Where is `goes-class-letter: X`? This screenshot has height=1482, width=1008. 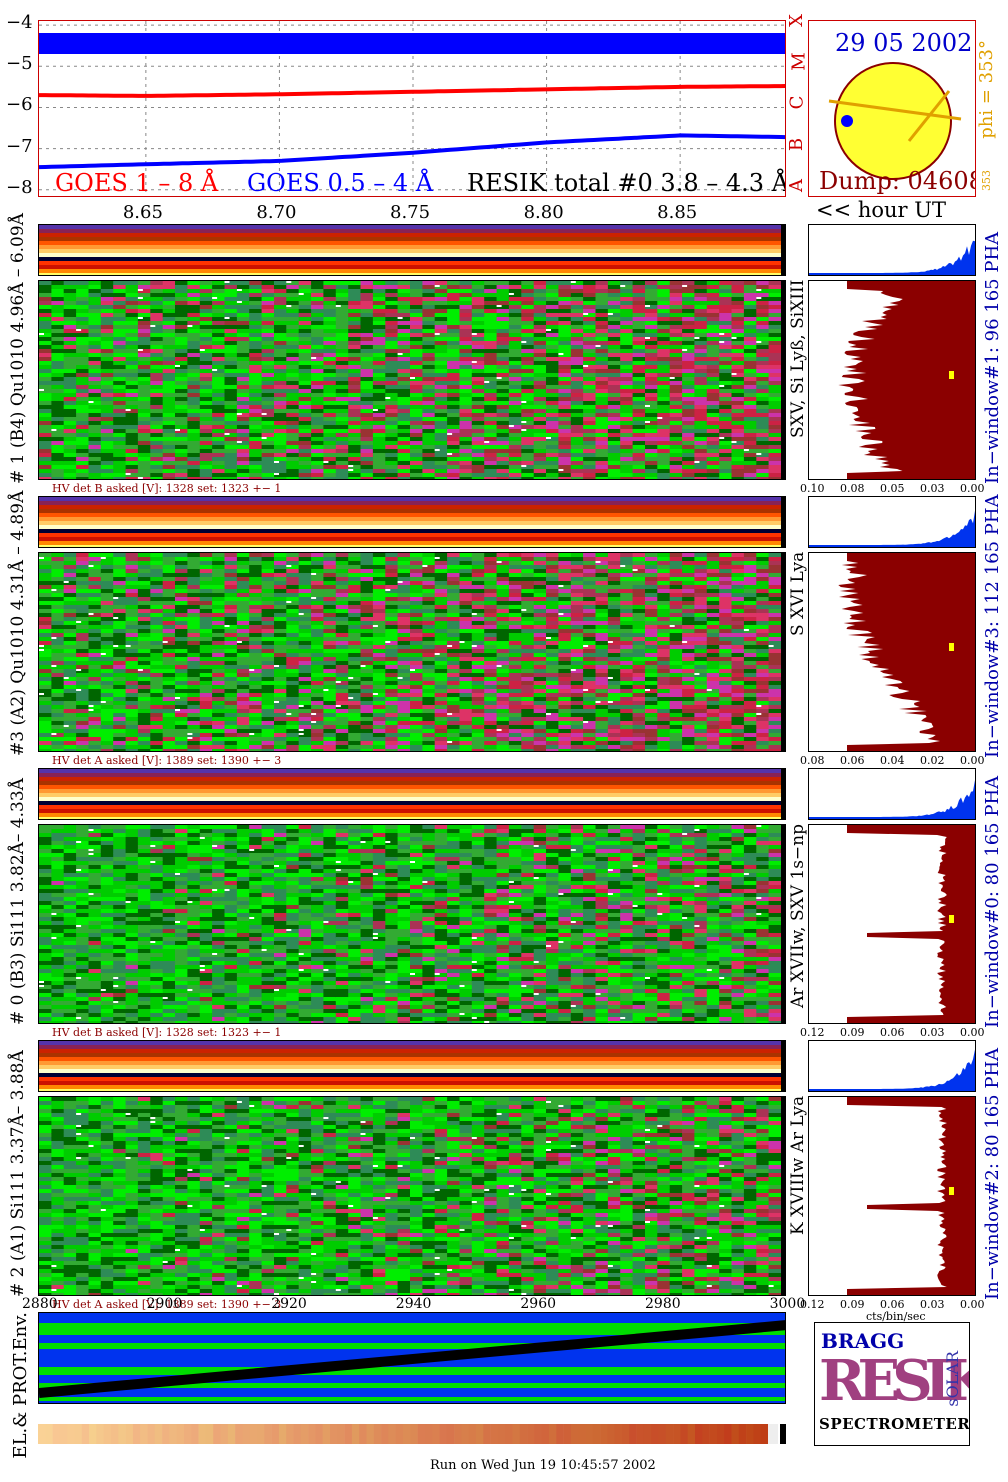 goes-class-letter: X is located at coordinates (796, 21).